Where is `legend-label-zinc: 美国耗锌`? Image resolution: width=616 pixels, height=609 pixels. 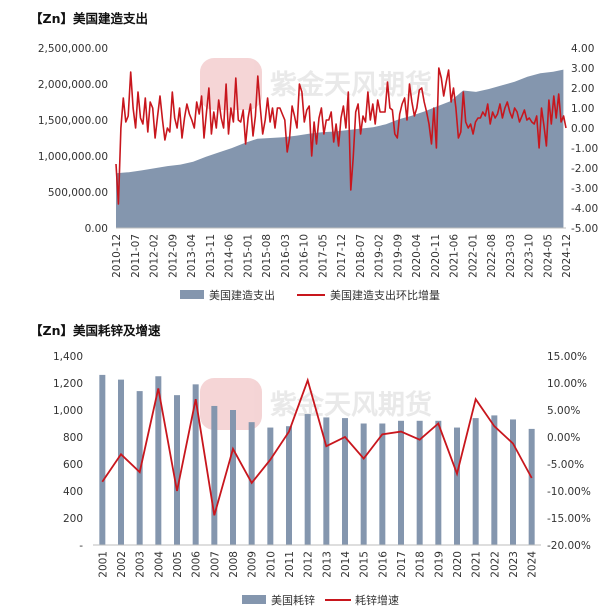 legend-label-zinc: 美国耗锌 is located at coordinates (293, 600).